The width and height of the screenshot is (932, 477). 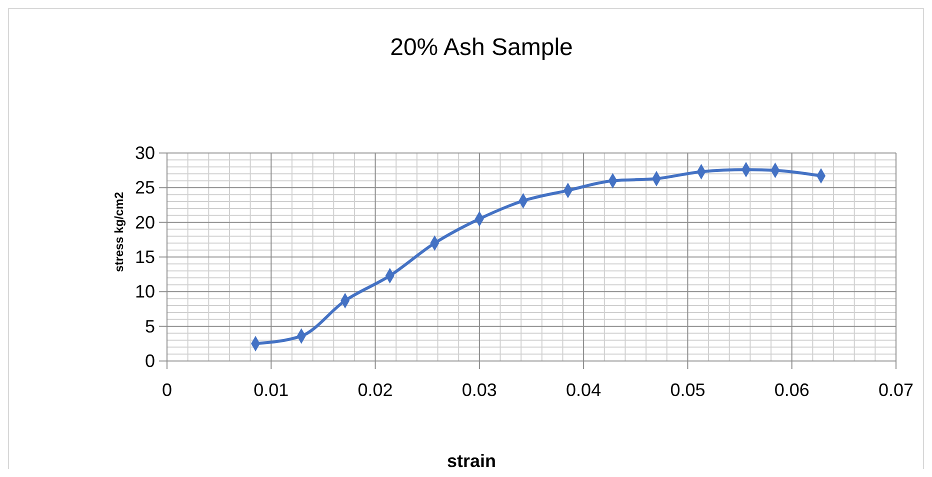 I want to click on y-tick-label: 25, so click(x=144, y=188).